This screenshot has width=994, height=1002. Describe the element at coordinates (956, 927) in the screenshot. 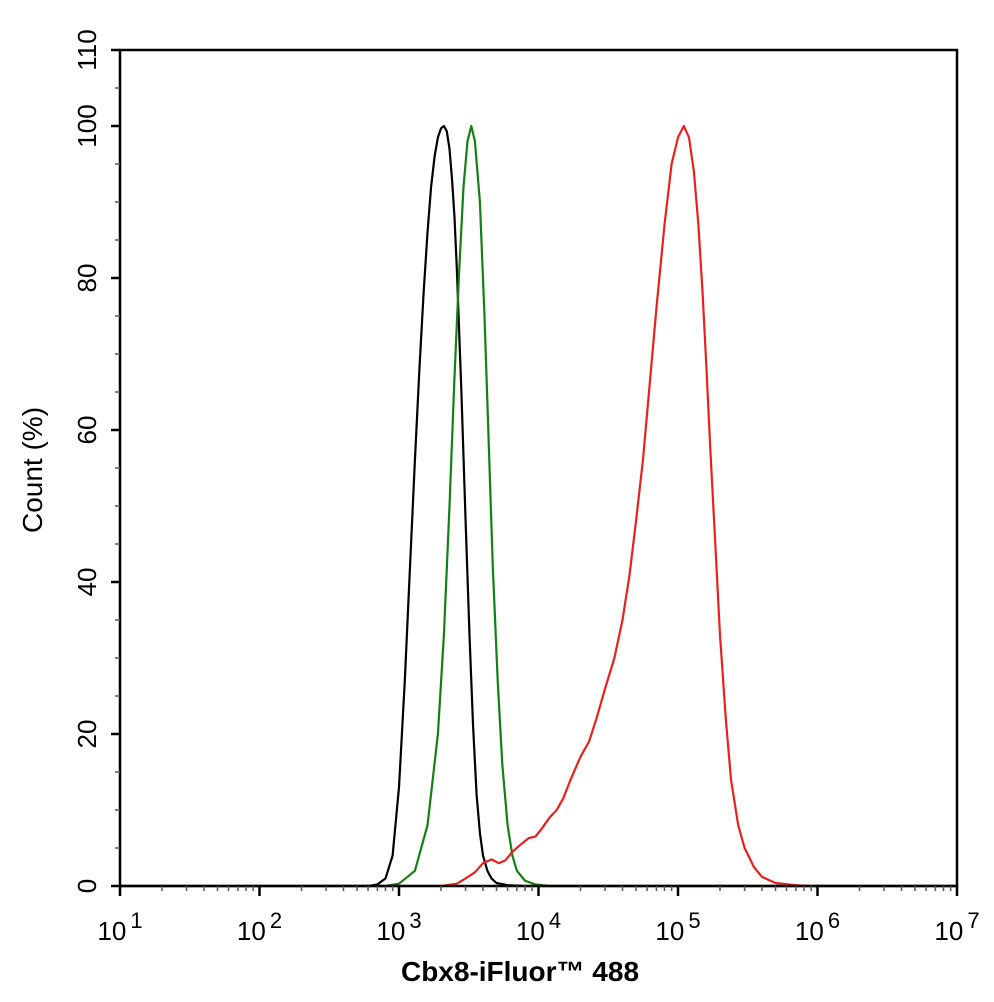

I see `x-tick-label: 10 7` at that location.